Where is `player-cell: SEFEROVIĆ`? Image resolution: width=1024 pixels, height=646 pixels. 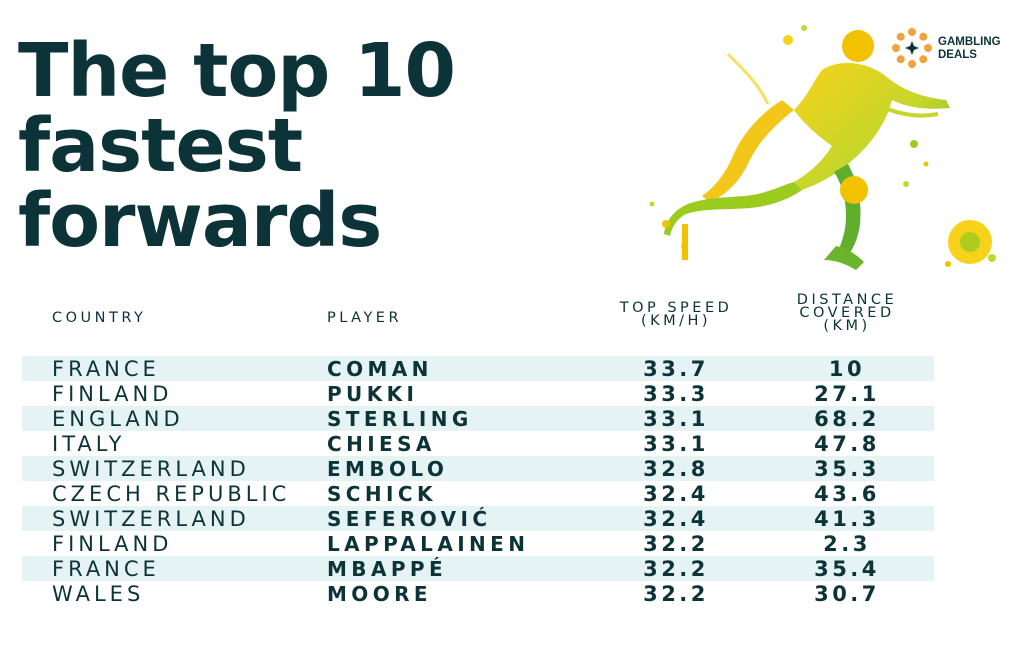
player-cell: SEFEROVIĆ is located at coordinates (409, 519).